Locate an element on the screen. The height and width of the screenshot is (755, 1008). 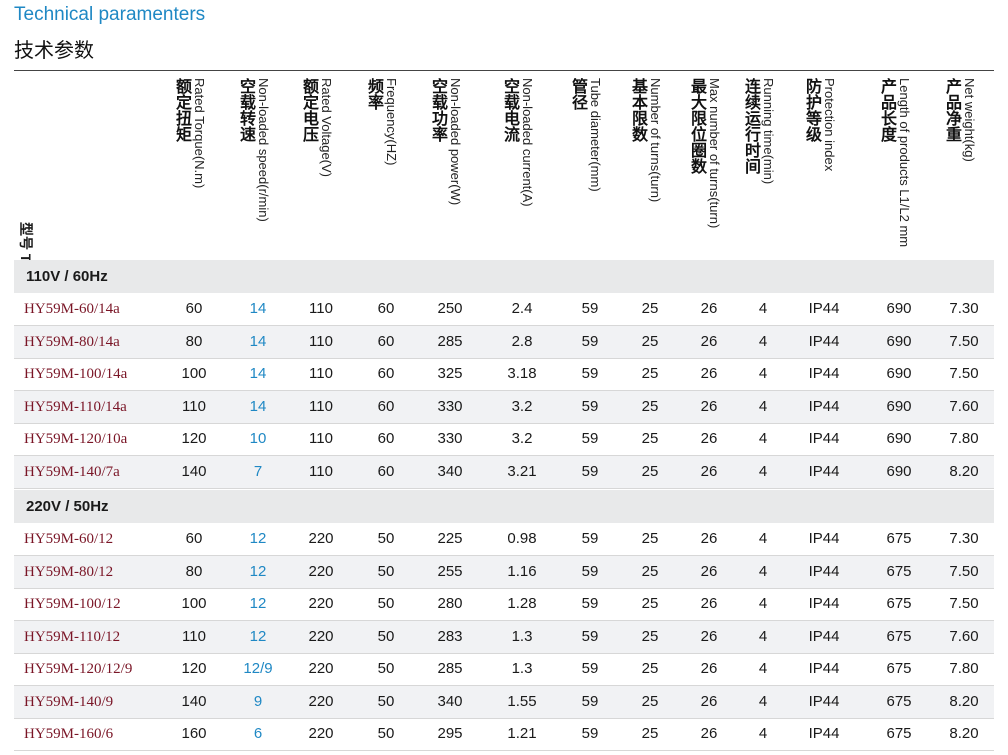
cell-torque: 100 is located at coordinates (194, 603).